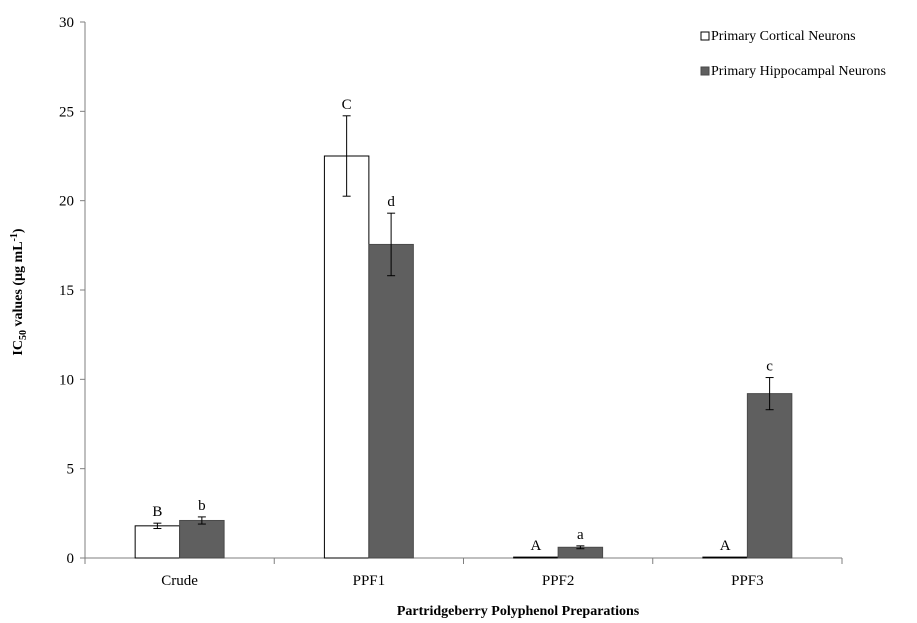 The image size is (917, 623). What do you see at coordinates (462, 581) in the screenshot?
I see `category-labels: Crude PPF1 PPF2 PPF3` at bounding box center [462, 581].